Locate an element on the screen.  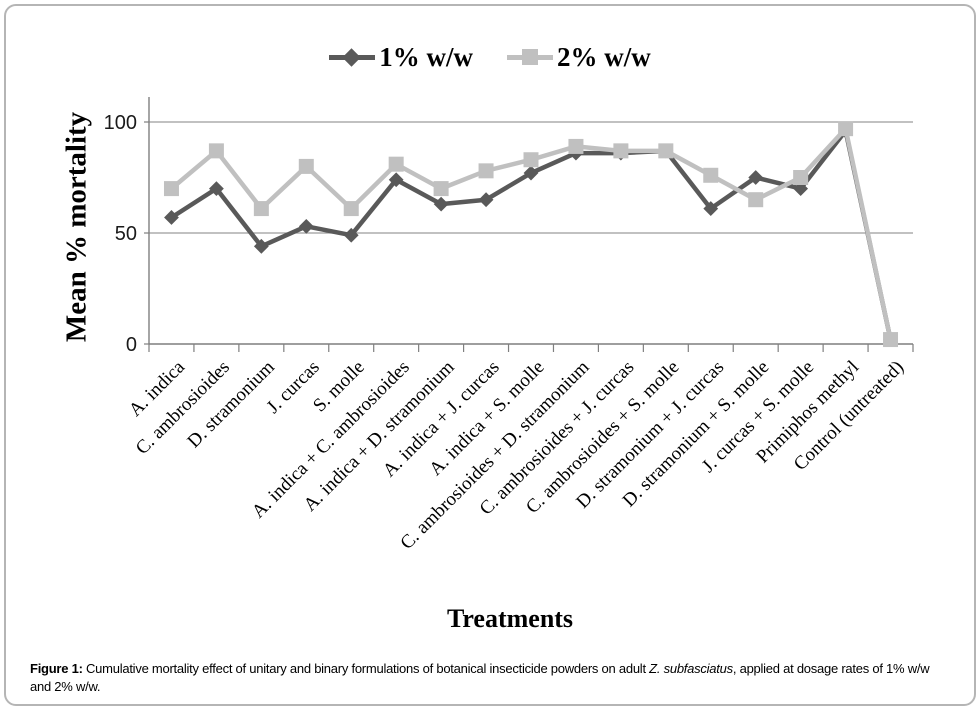
legend-label: 1% w/w is located at coordinates (426, 57).